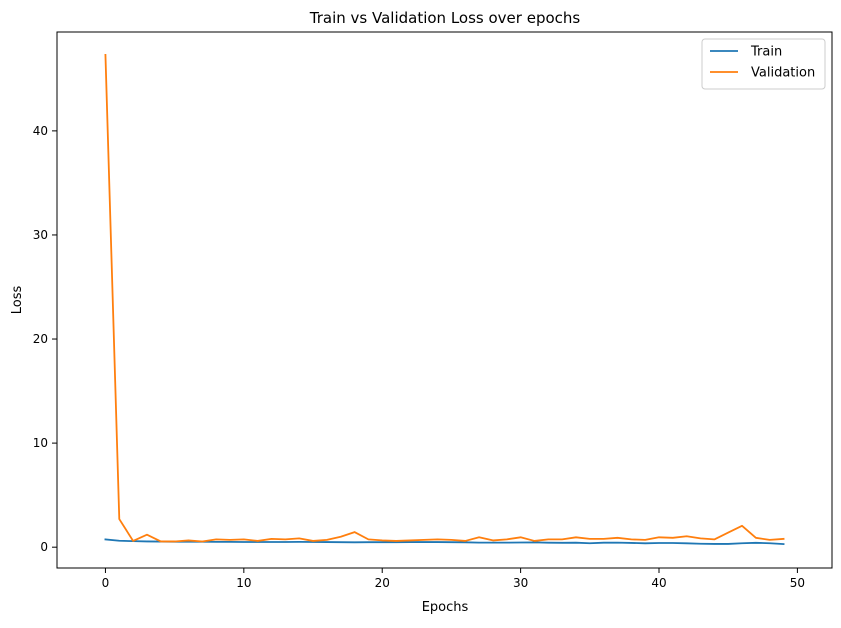 This screenshot has width=841, height=628. Describe the element at coordinates (40, 235) in the screenshot. I see `y-tick-label: 30` at that location.